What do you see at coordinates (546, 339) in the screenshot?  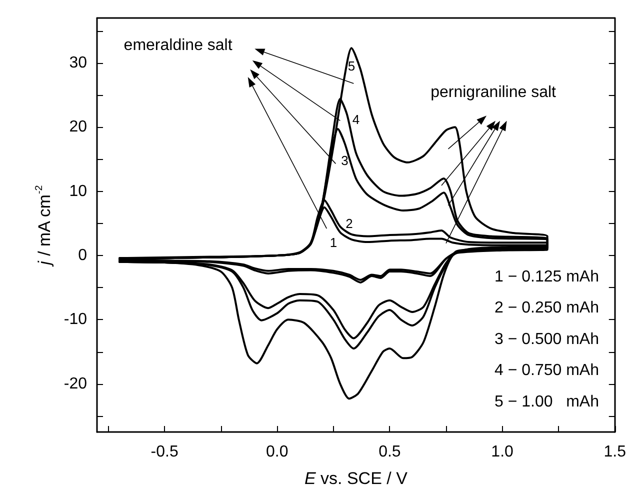 I see `annotation: 3 − 0.500 mAh` at bounding box center [546, 339].